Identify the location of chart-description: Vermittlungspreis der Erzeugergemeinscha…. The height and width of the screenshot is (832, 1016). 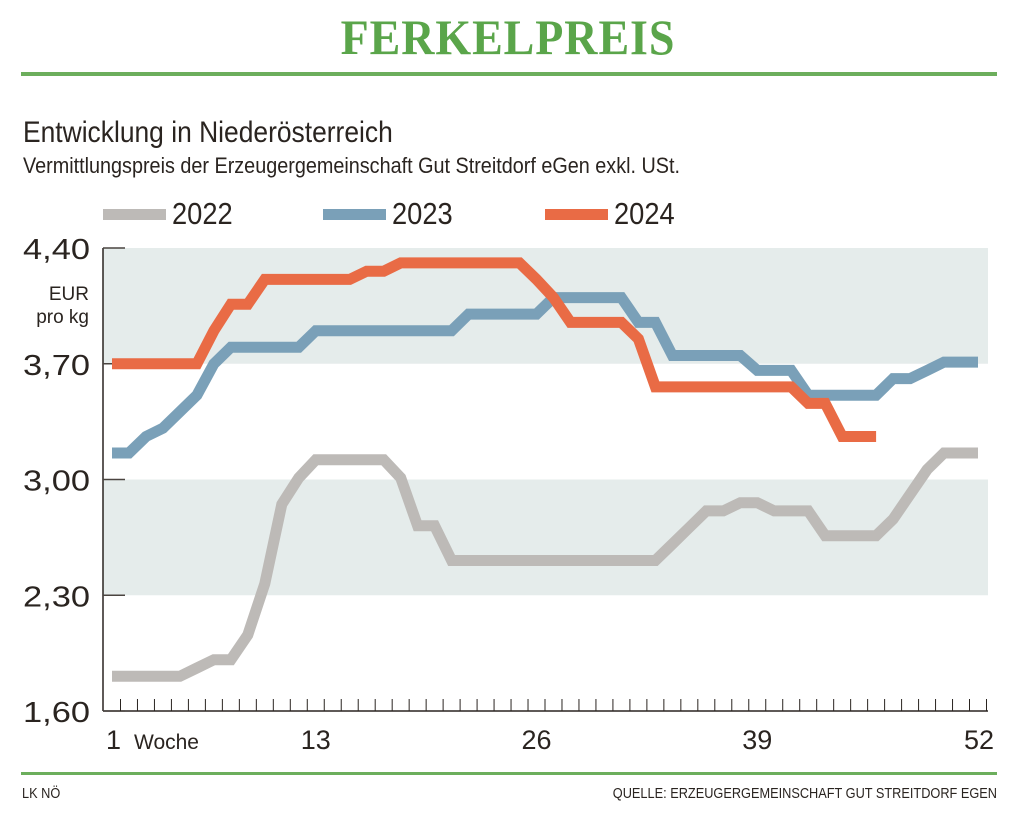
(351, 165).